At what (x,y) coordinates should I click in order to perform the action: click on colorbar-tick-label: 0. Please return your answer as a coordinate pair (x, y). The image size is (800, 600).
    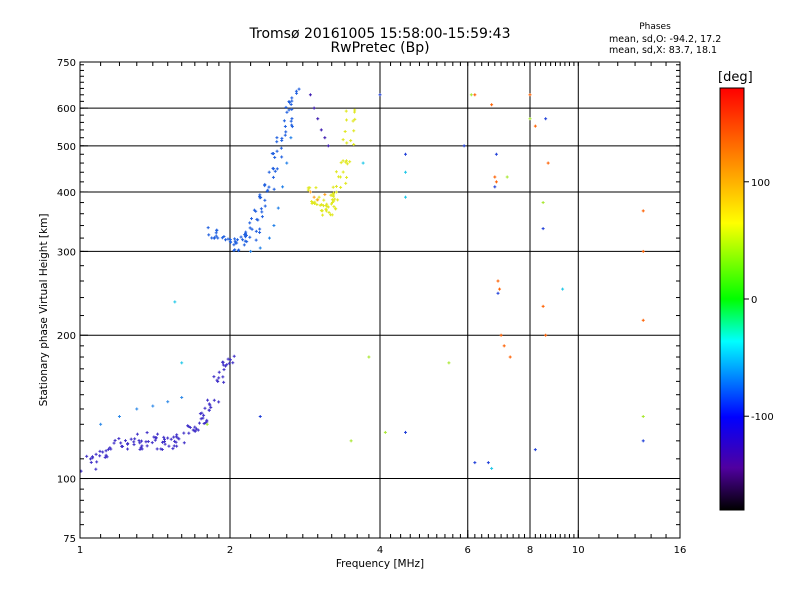
    Looking at the image, I should click on (754, 300).